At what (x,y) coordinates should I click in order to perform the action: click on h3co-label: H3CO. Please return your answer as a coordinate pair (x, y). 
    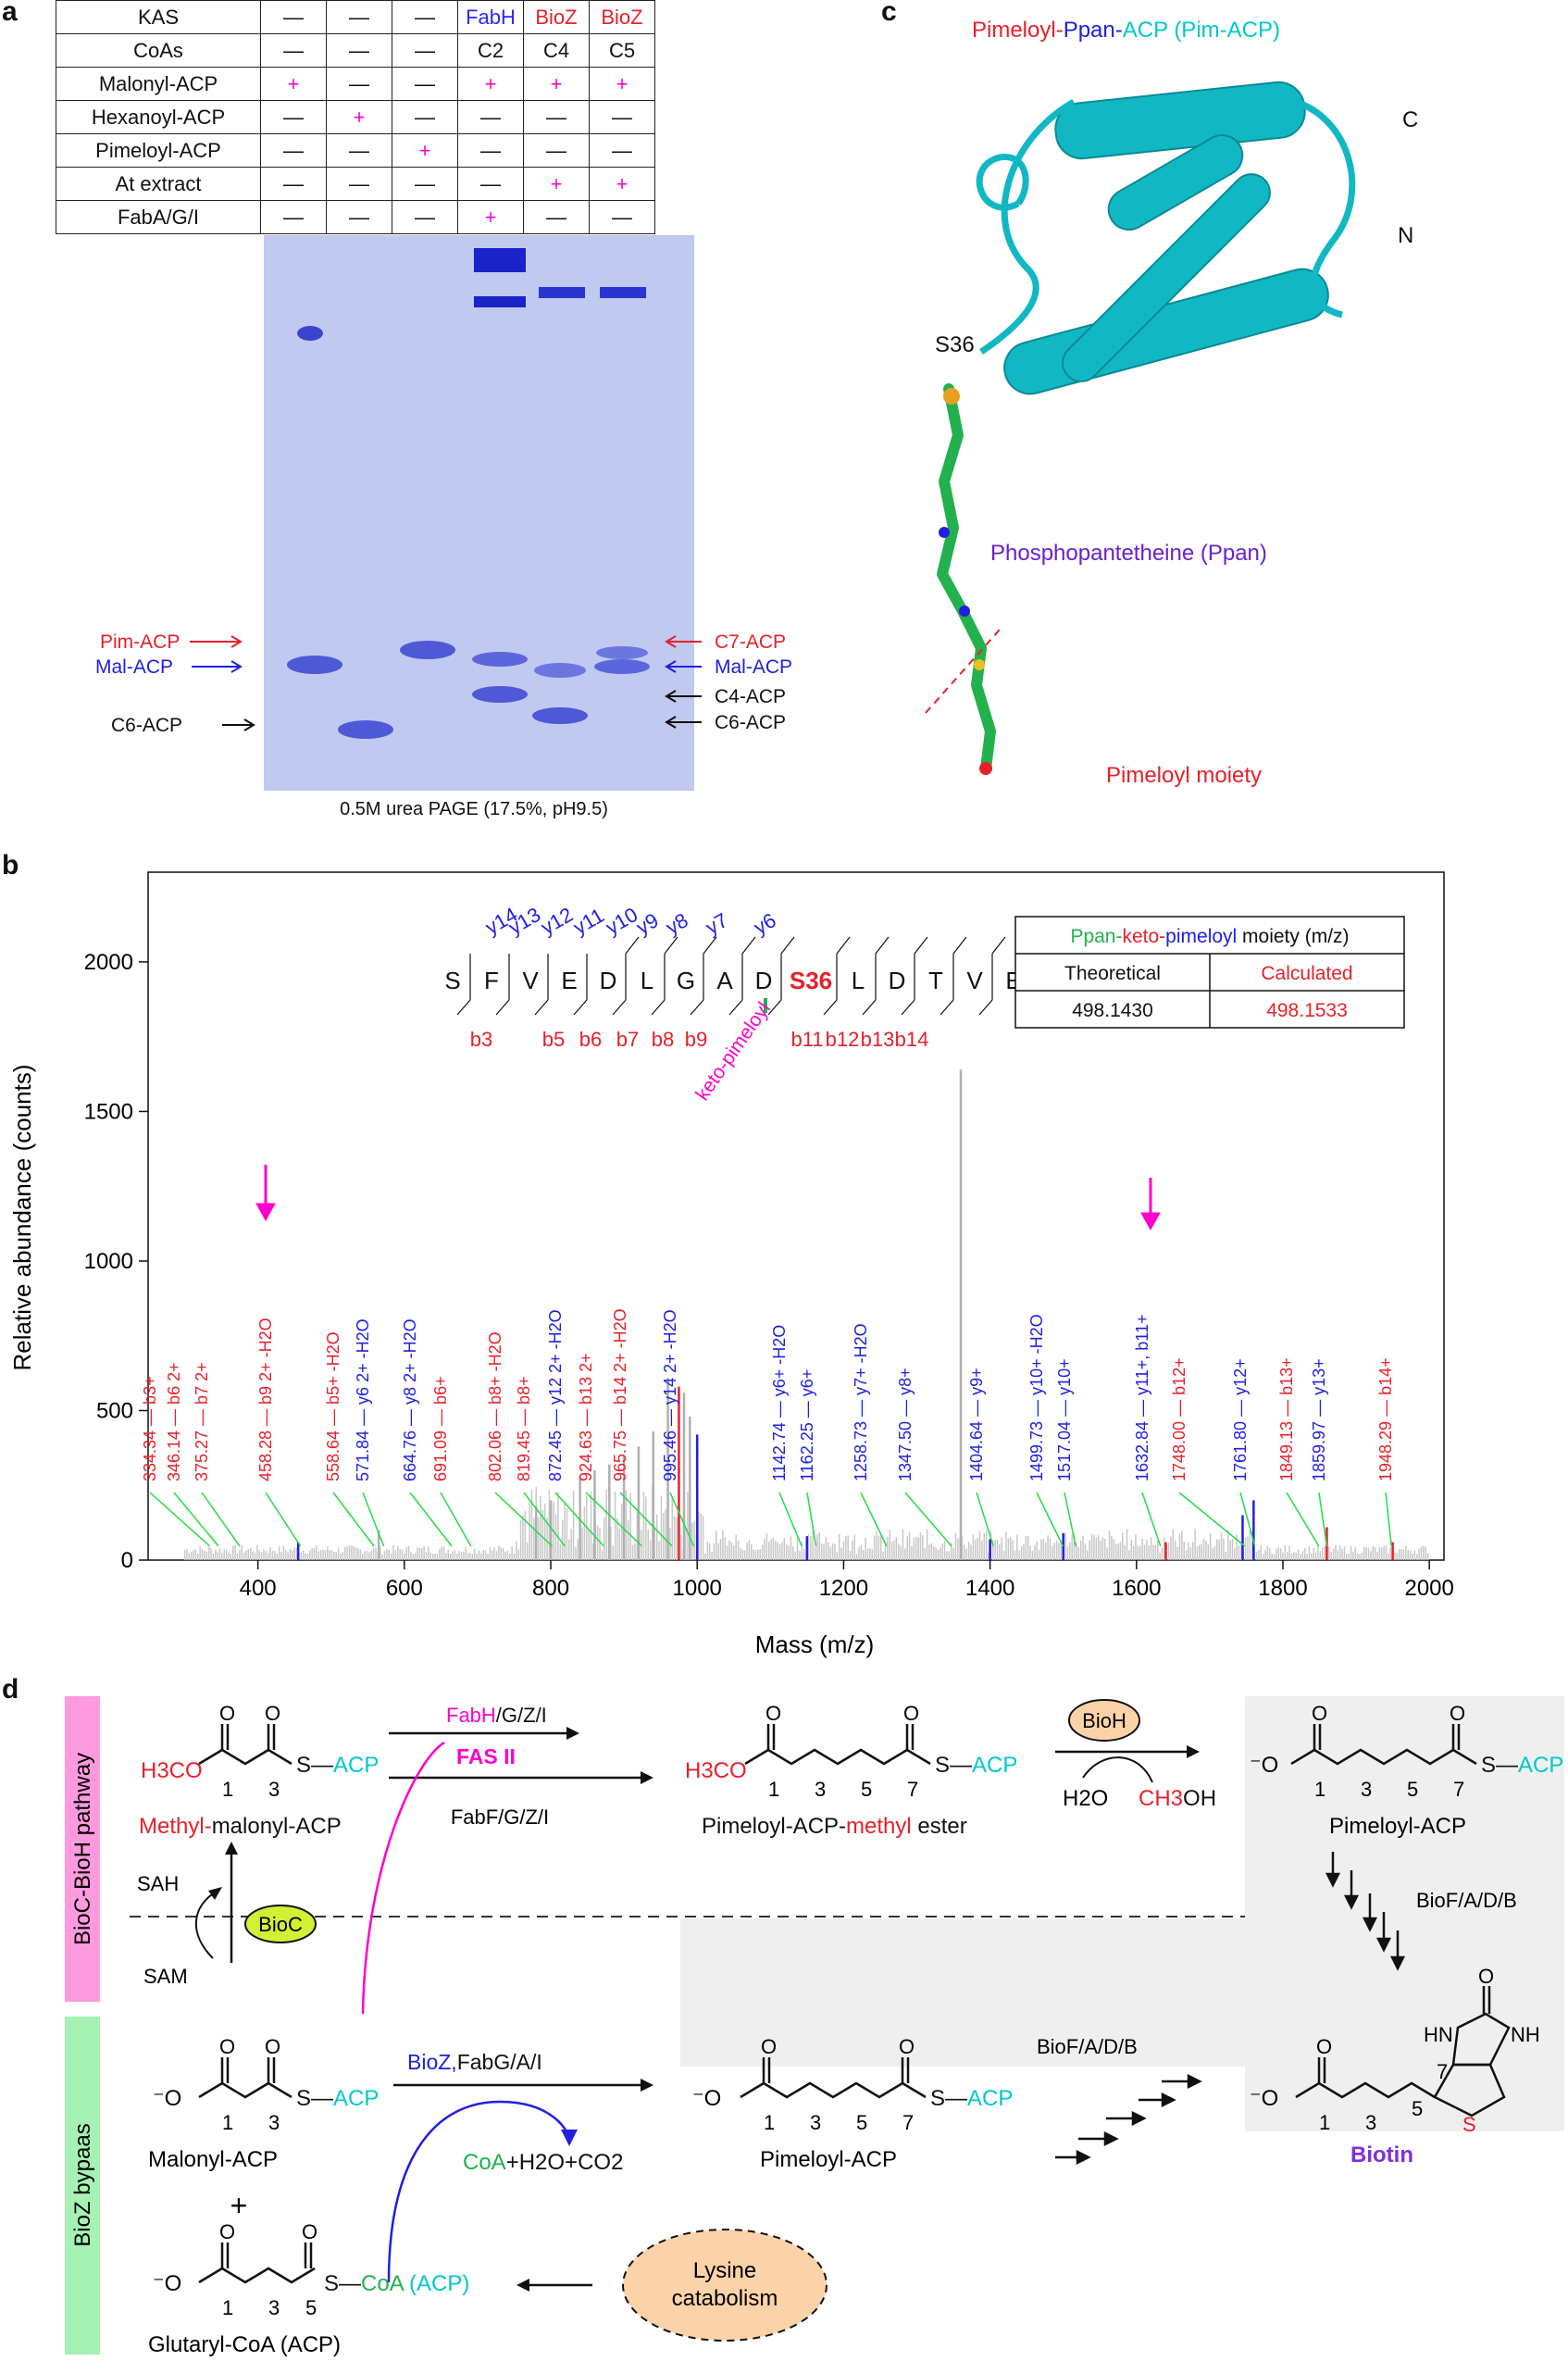
    Looking at the image, I should click on (172, 1770).